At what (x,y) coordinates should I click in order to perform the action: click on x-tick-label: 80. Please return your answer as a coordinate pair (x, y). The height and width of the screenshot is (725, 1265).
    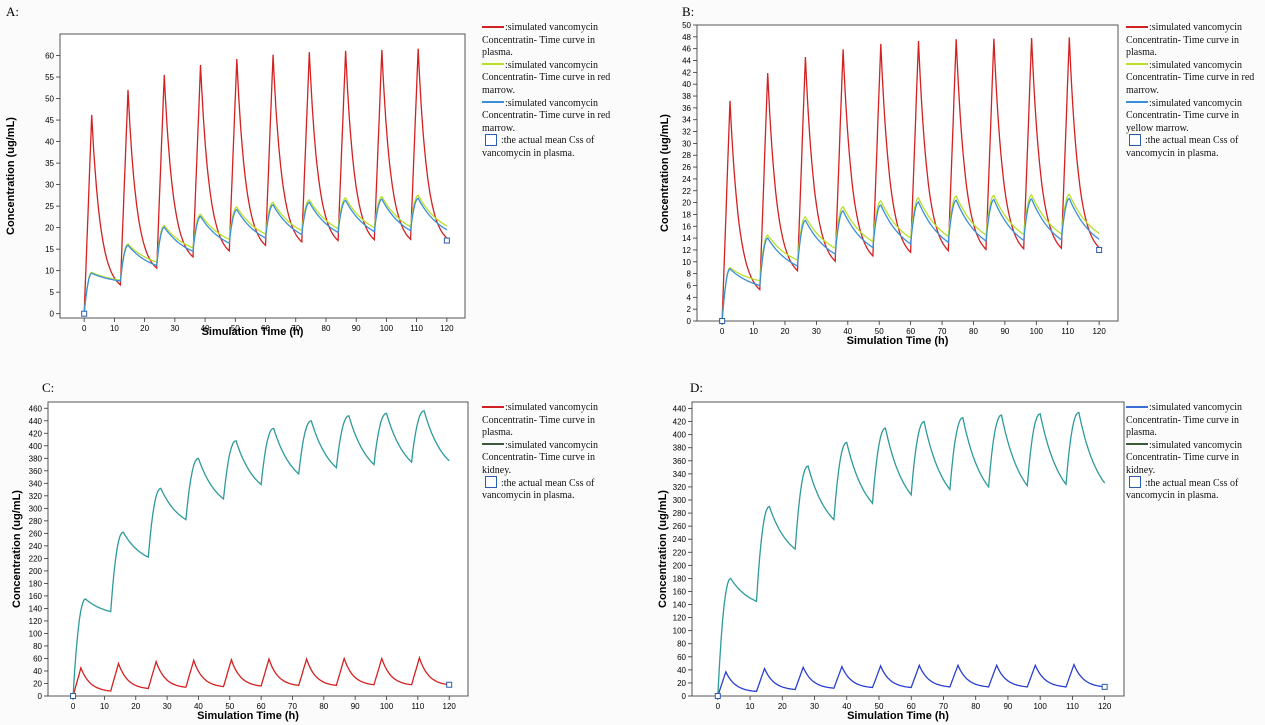
    Looking at the image, I should click on (326, 328).